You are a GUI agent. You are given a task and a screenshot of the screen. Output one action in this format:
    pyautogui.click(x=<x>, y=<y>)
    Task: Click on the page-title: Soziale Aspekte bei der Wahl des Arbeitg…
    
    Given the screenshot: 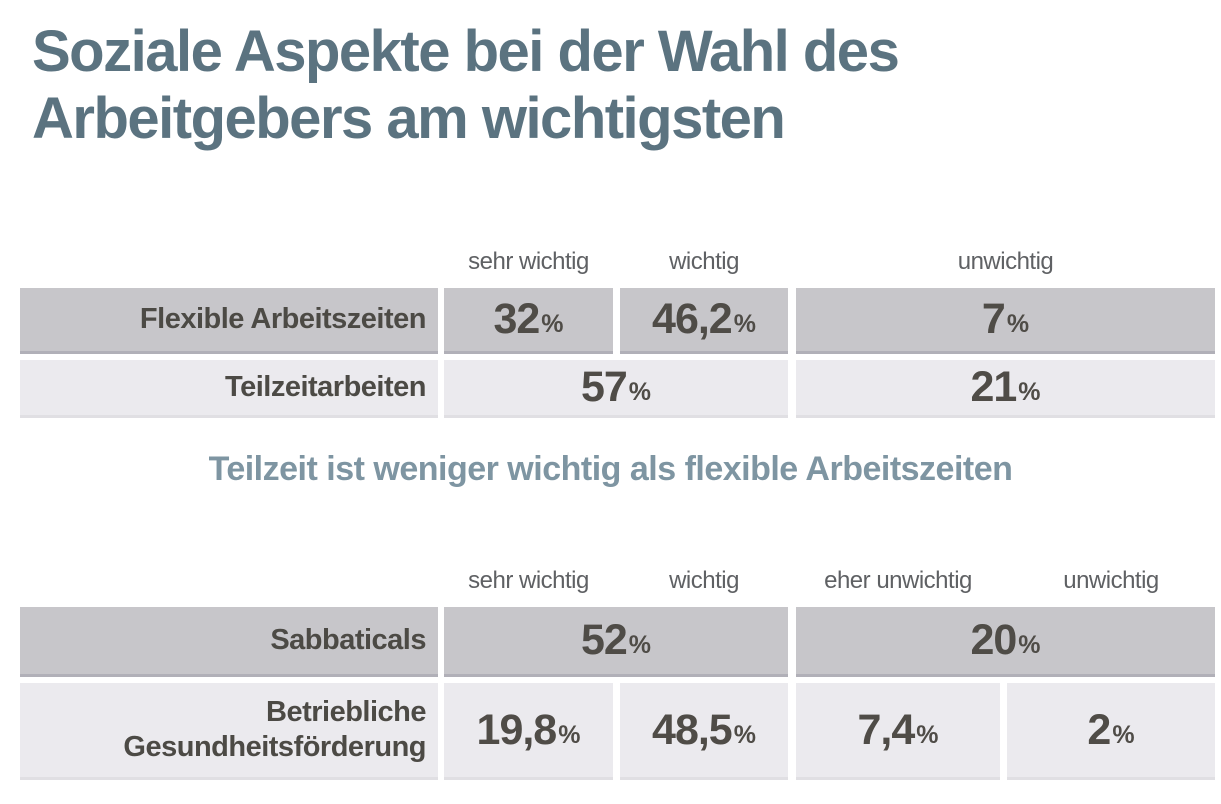 What is the action you would take?
    pyautogui.click(x=466, y=85)
    